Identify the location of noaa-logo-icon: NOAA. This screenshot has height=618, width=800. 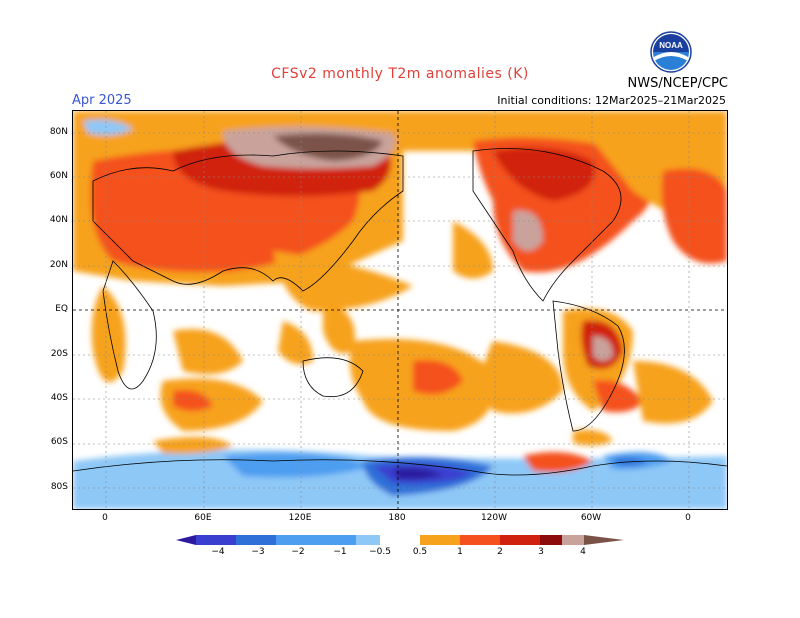
(671, 52).